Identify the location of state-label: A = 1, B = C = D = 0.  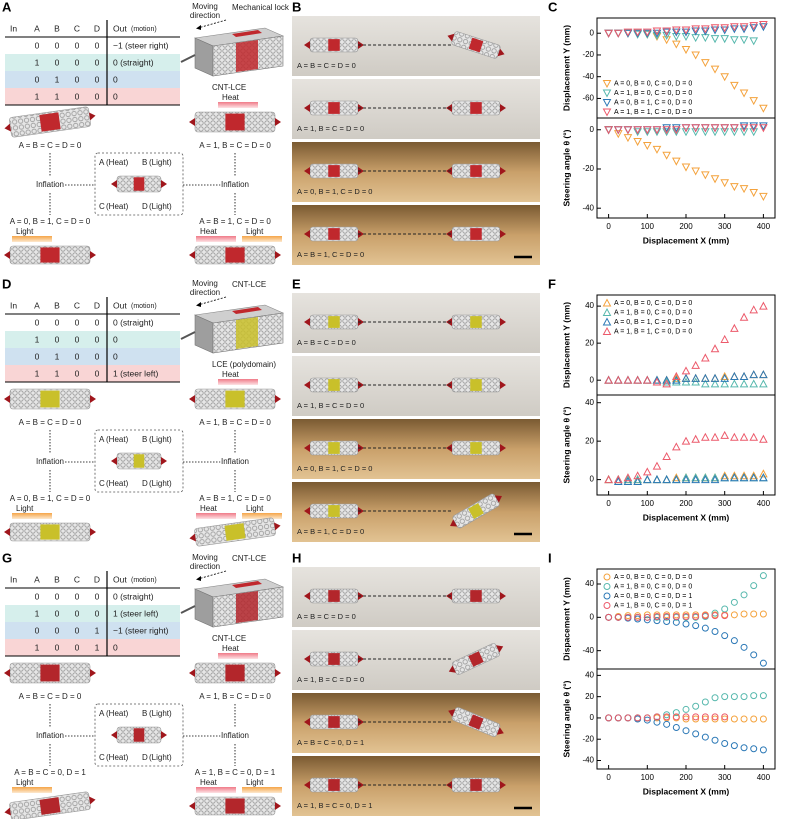
(235, 145).